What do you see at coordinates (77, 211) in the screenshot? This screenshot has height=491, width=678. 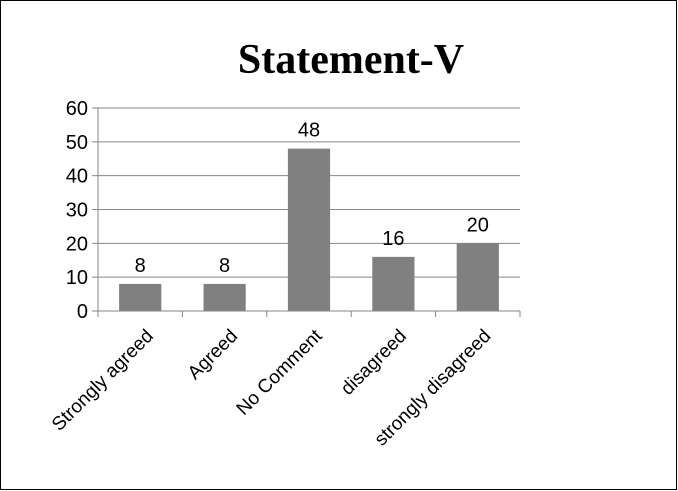 I see `y-tick-label: 30` at bounding box center [77, 211].